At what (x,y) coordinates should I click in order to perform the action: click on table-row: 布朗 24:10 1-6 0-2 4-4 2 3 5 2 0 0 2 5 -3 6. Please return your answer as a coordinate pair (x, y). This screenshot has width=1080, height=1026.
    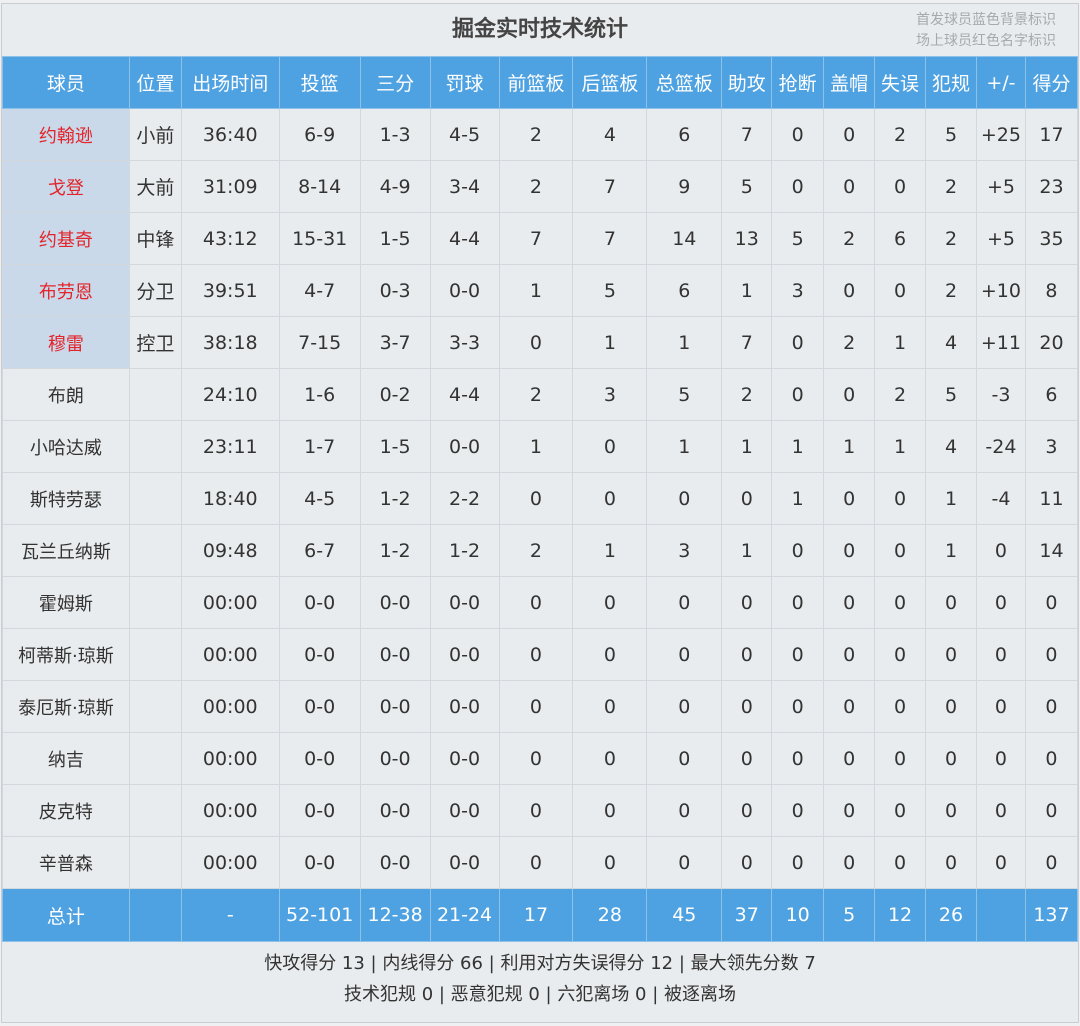
    Looking at the image, I should click on (540, 394).